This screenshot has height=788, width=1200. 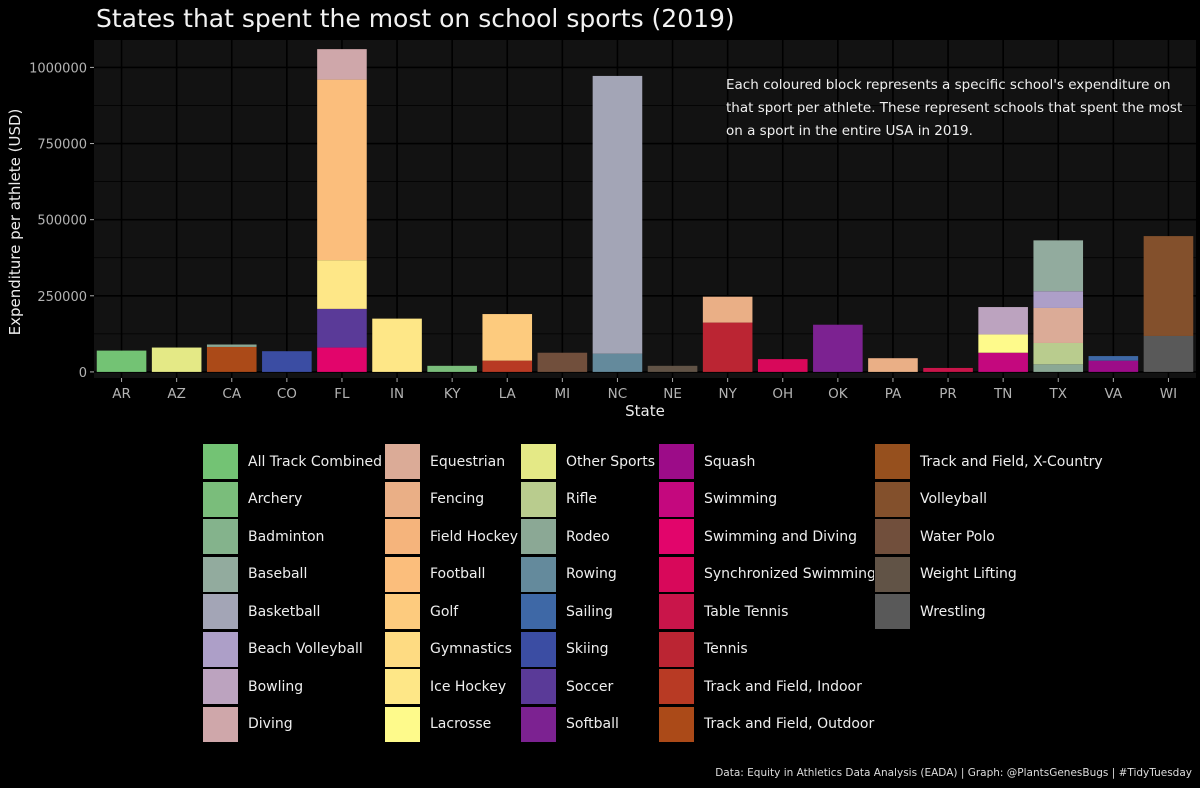 I want to click on bar-segment-la-golf, so click(x=507, y=337).